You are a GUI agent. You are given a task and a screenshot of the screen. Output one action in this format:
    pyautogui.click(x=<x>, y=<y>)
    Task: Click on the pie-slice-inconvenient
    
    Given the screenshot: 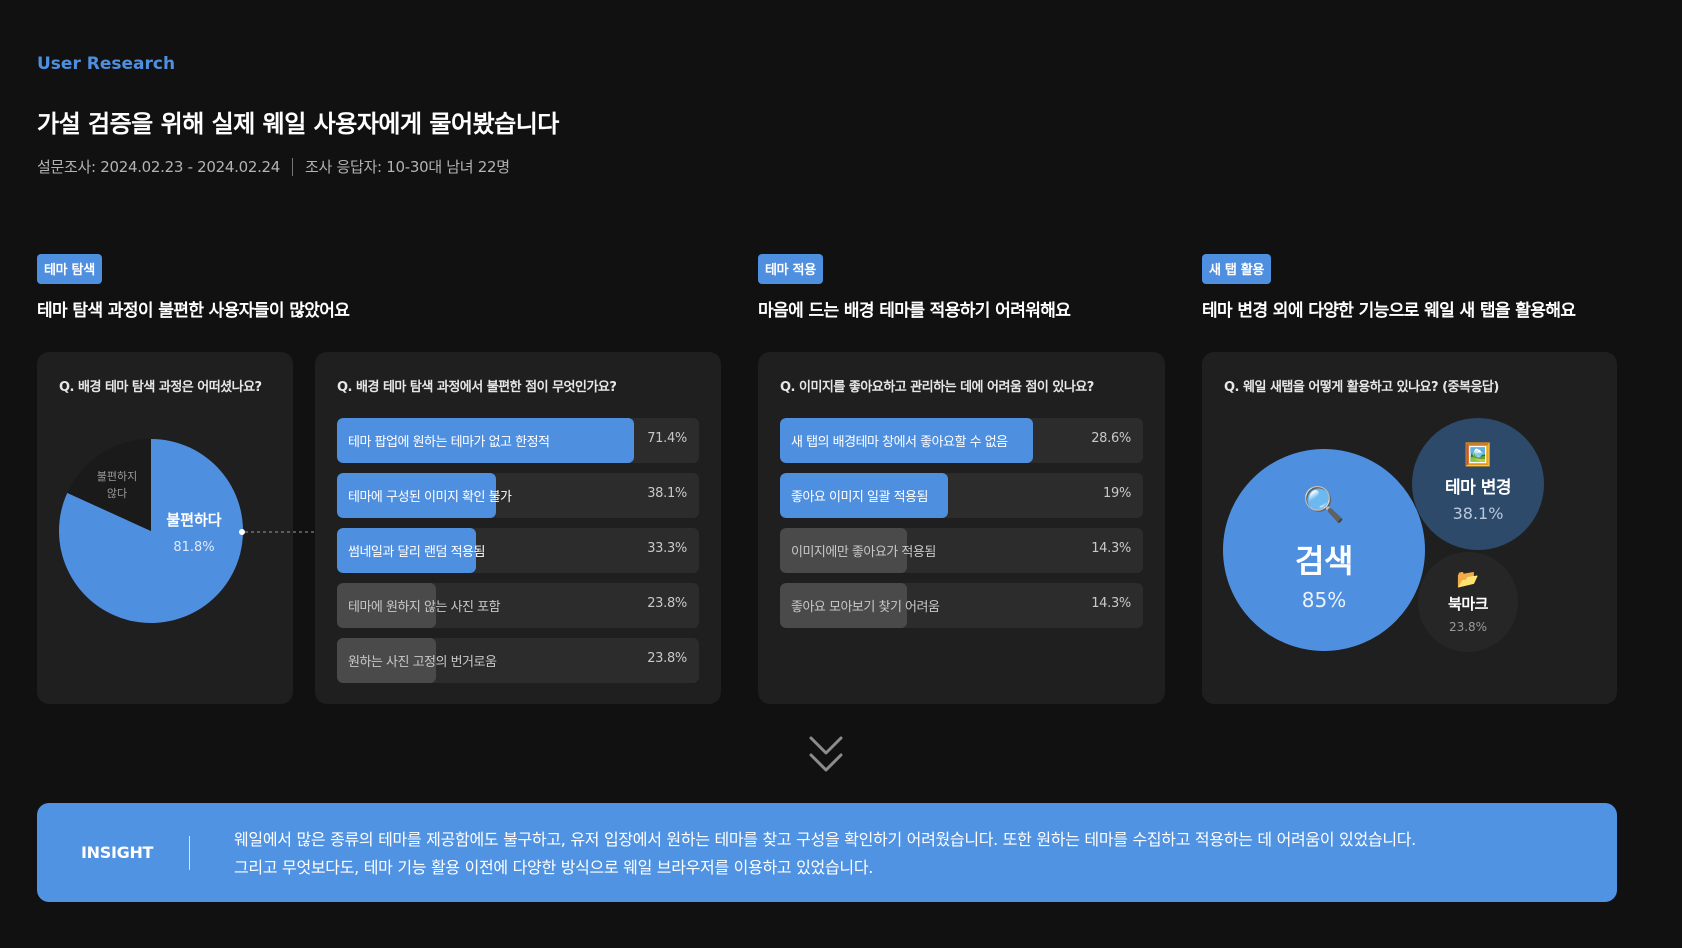 What is the action you would take?
    pyautogui.click(x=150, y=531)
    